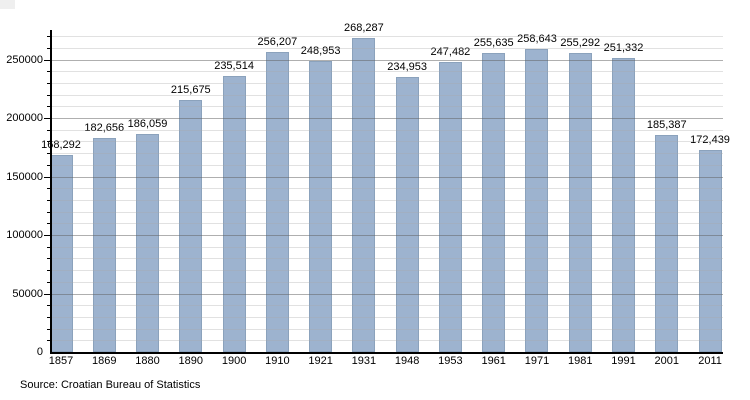 This screenshot has width=750, height=400. I want to click on bar-value-label: 215,675, so click(190, 89).